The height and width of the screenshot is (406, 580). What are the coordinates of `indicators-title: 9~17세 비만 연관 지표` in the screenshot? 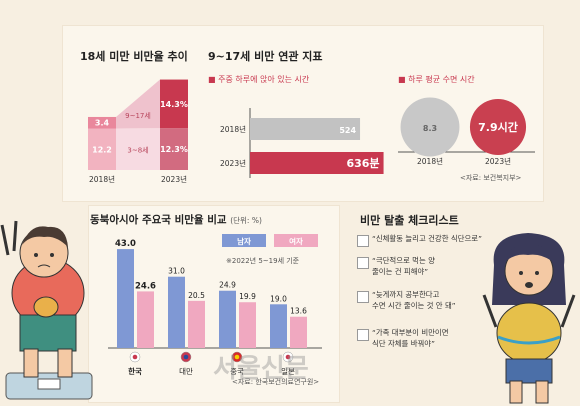 It's located at (265, 56).